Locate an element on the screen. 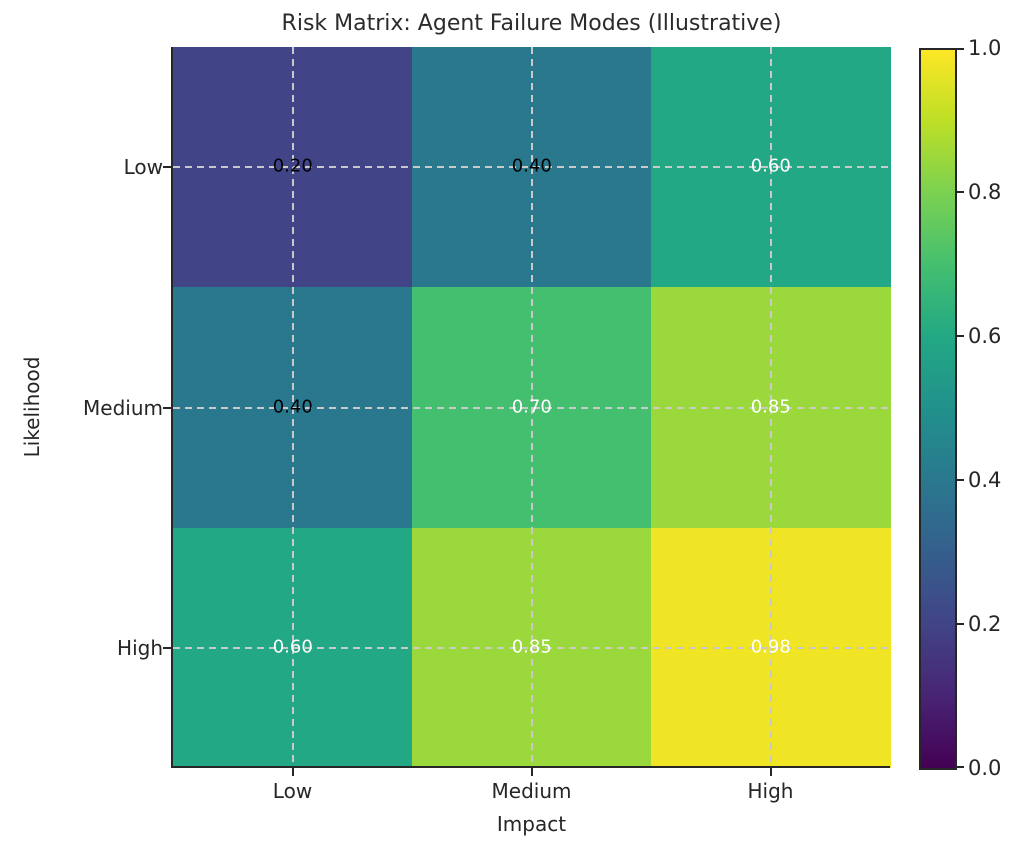 This screenshot has height=855, width=1024. y-tick-label: Low is located at coordinates (143, 167).